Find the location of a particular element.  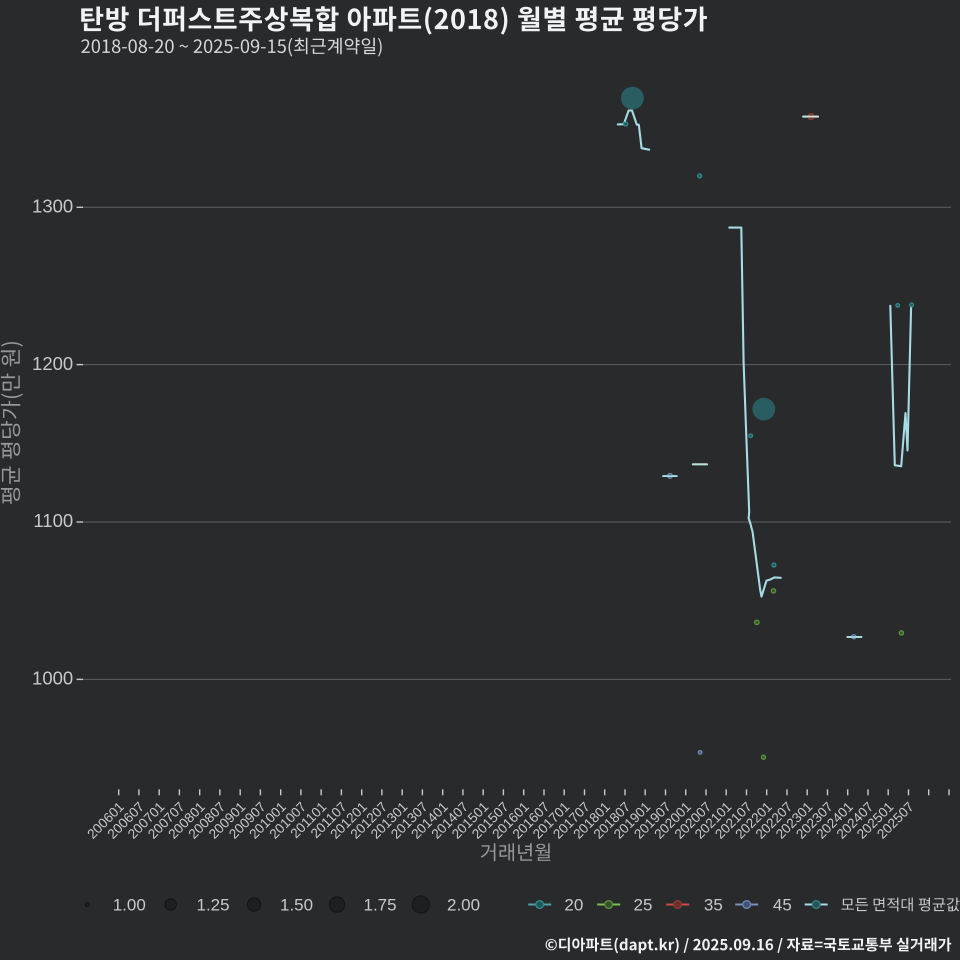

svg-text: 20 is located at coordinates (573, 905).